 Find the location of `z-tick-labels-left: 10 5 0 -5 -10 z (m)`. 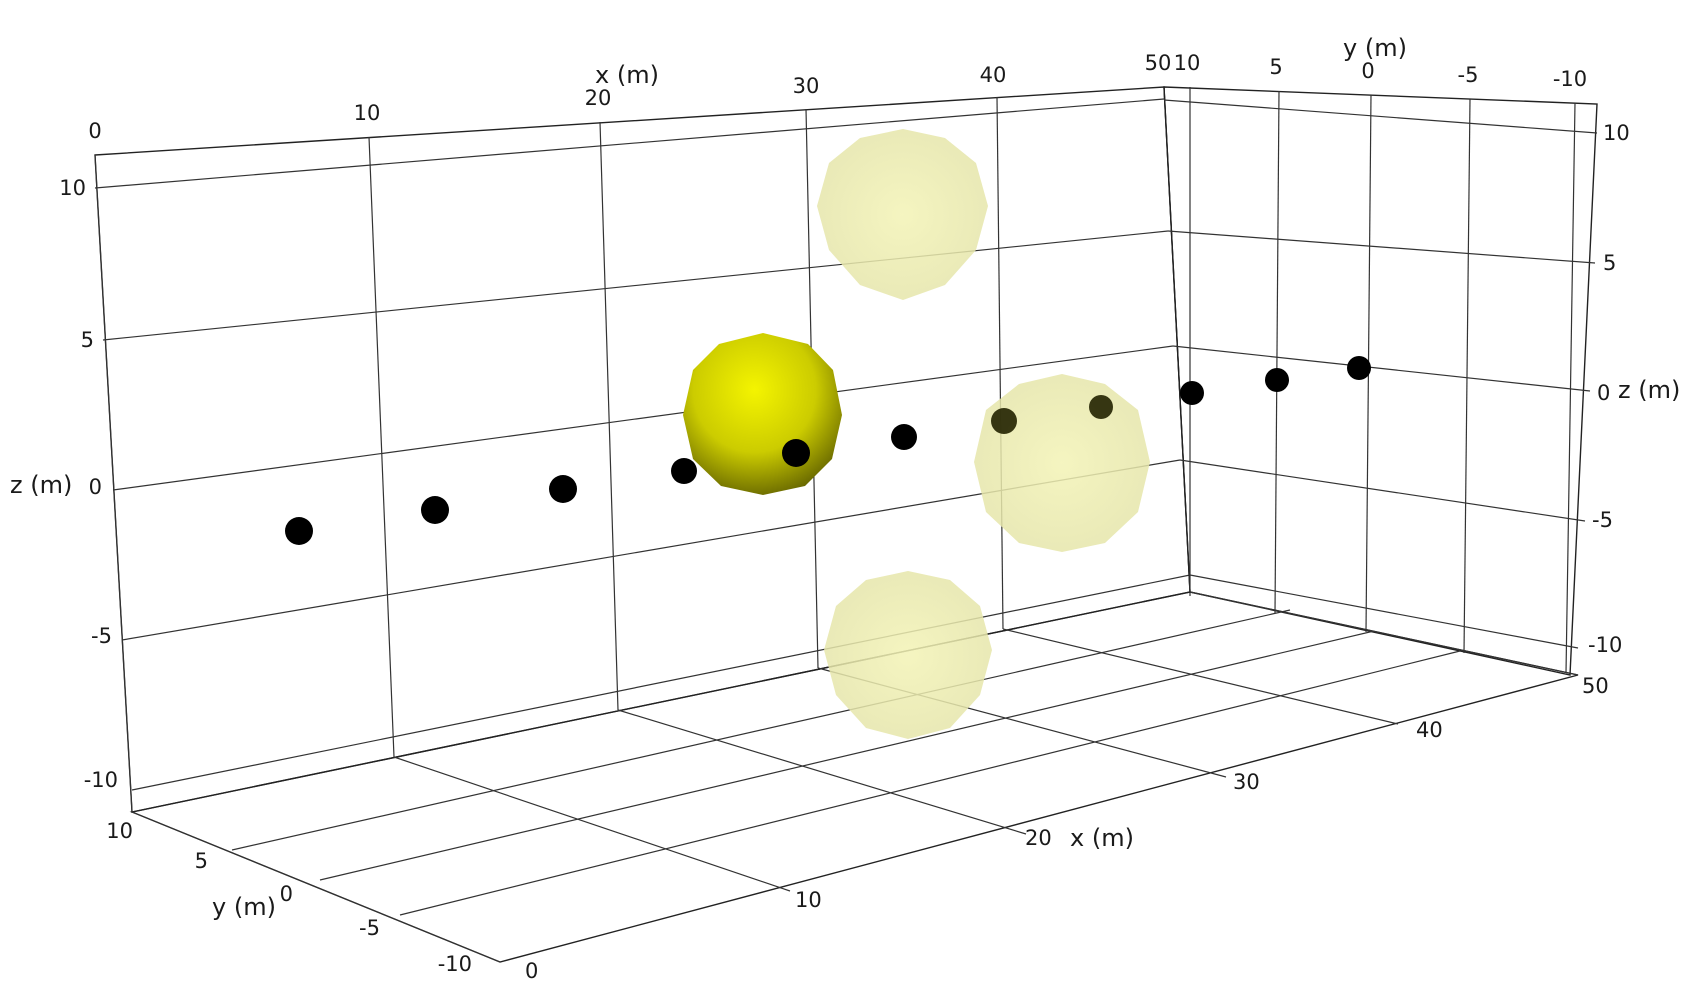

z-tick-labels-left: 10 5 0 -5 -10 z (m) is located at coordinates (64, 484).